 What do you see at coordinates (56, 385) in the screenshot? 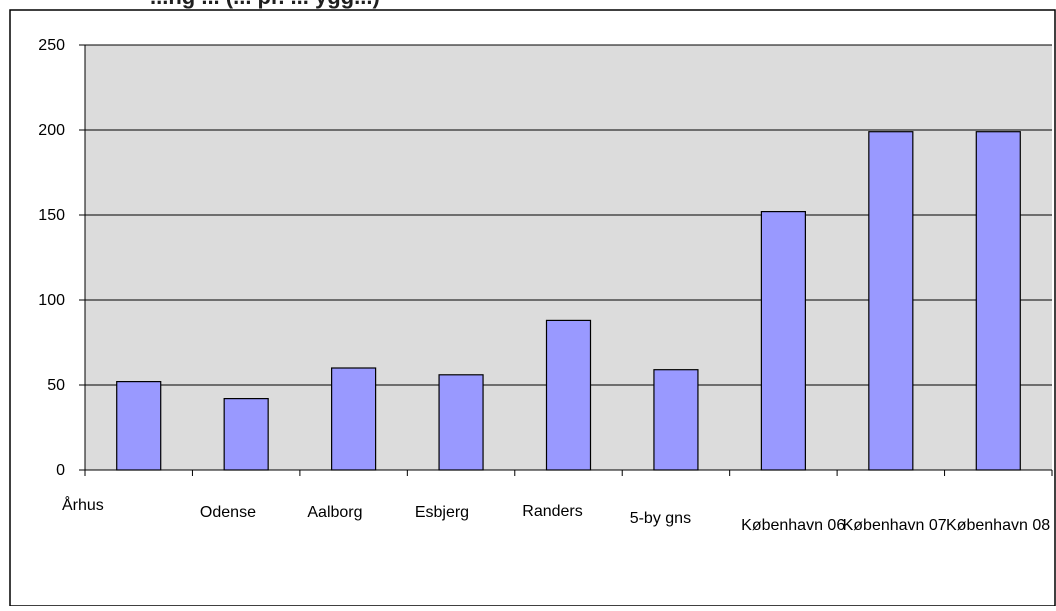
I see `y-tick-label: 50` at bounding box center [56, 385].